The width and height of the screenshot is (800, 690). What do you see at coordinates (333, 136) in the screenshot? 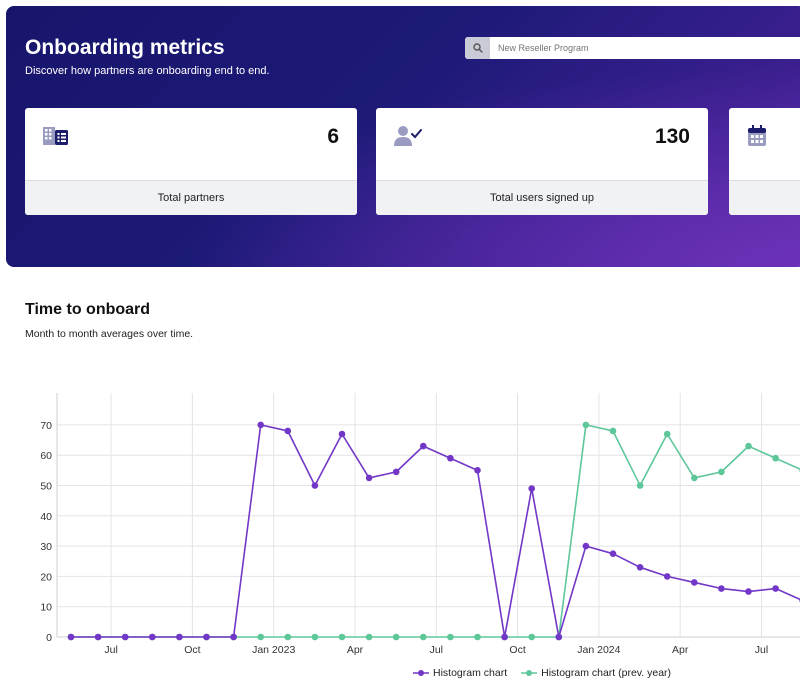
I see `card-value: 6` at bounding box center [333, 136].